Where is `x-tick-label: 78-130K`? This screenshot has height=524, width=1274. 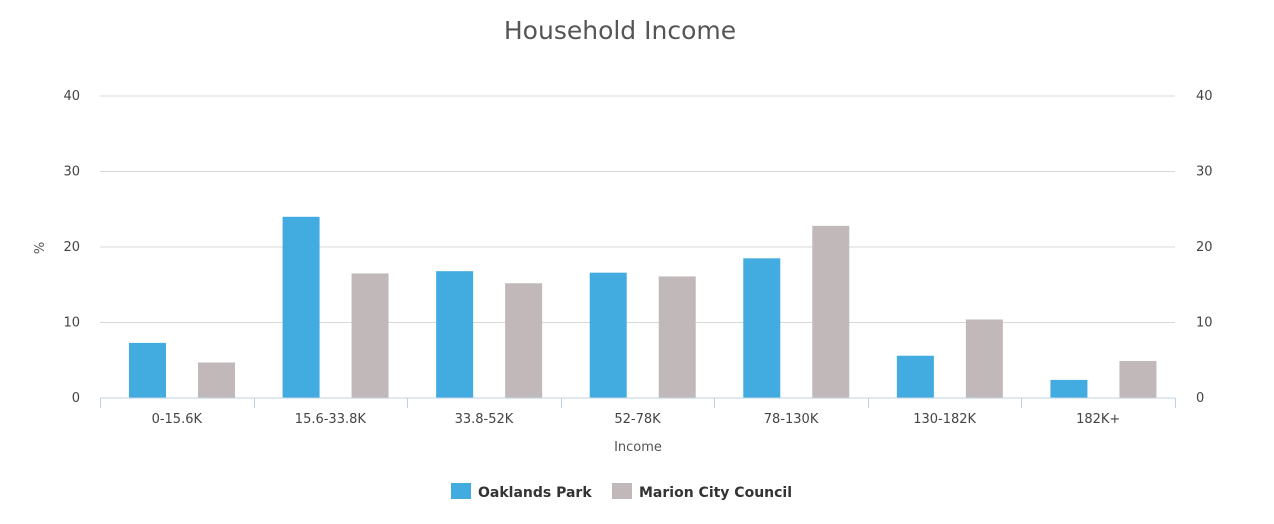
x-tick-label: 78-130K is located at coordinates (791, 419).